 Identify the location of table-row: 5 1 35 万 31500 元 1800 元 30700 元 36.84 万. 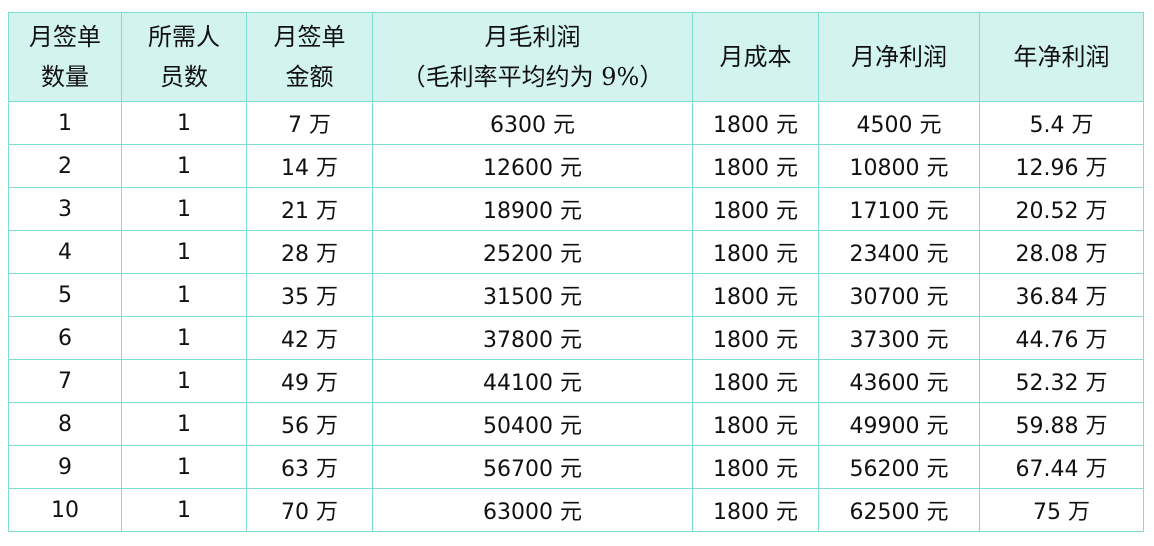
(576, 295).